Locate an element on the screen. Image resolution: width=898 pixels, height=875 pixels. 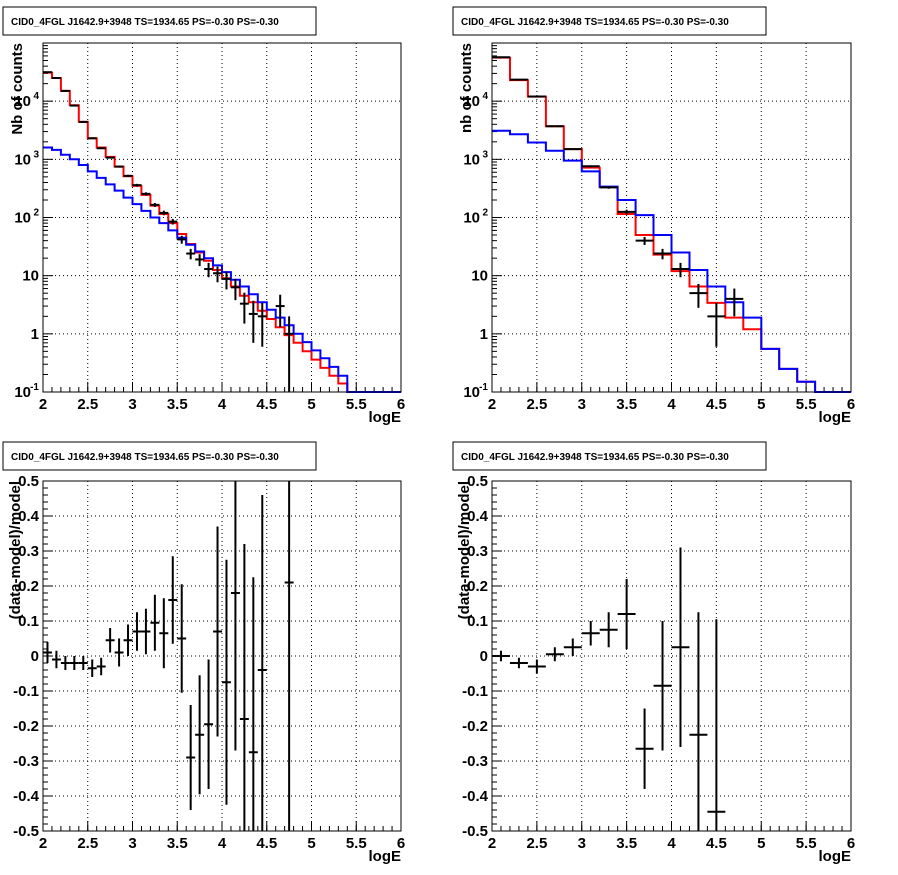
y-tick-label: -0.2 is located at coordinates (475, 726).